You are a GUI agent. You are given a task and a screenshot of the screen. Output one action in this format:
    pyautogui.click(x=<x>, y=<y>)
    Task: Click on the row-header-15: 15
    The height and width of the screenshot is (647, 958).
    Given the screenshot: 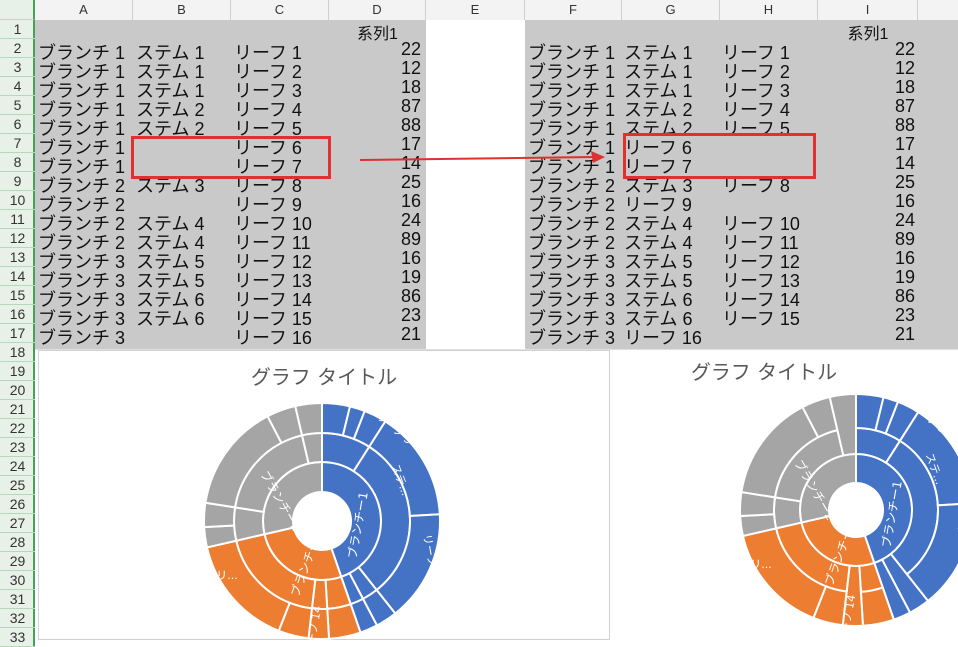 What is the action you would take?
    pyautogui.click(x=17, y=295)
    